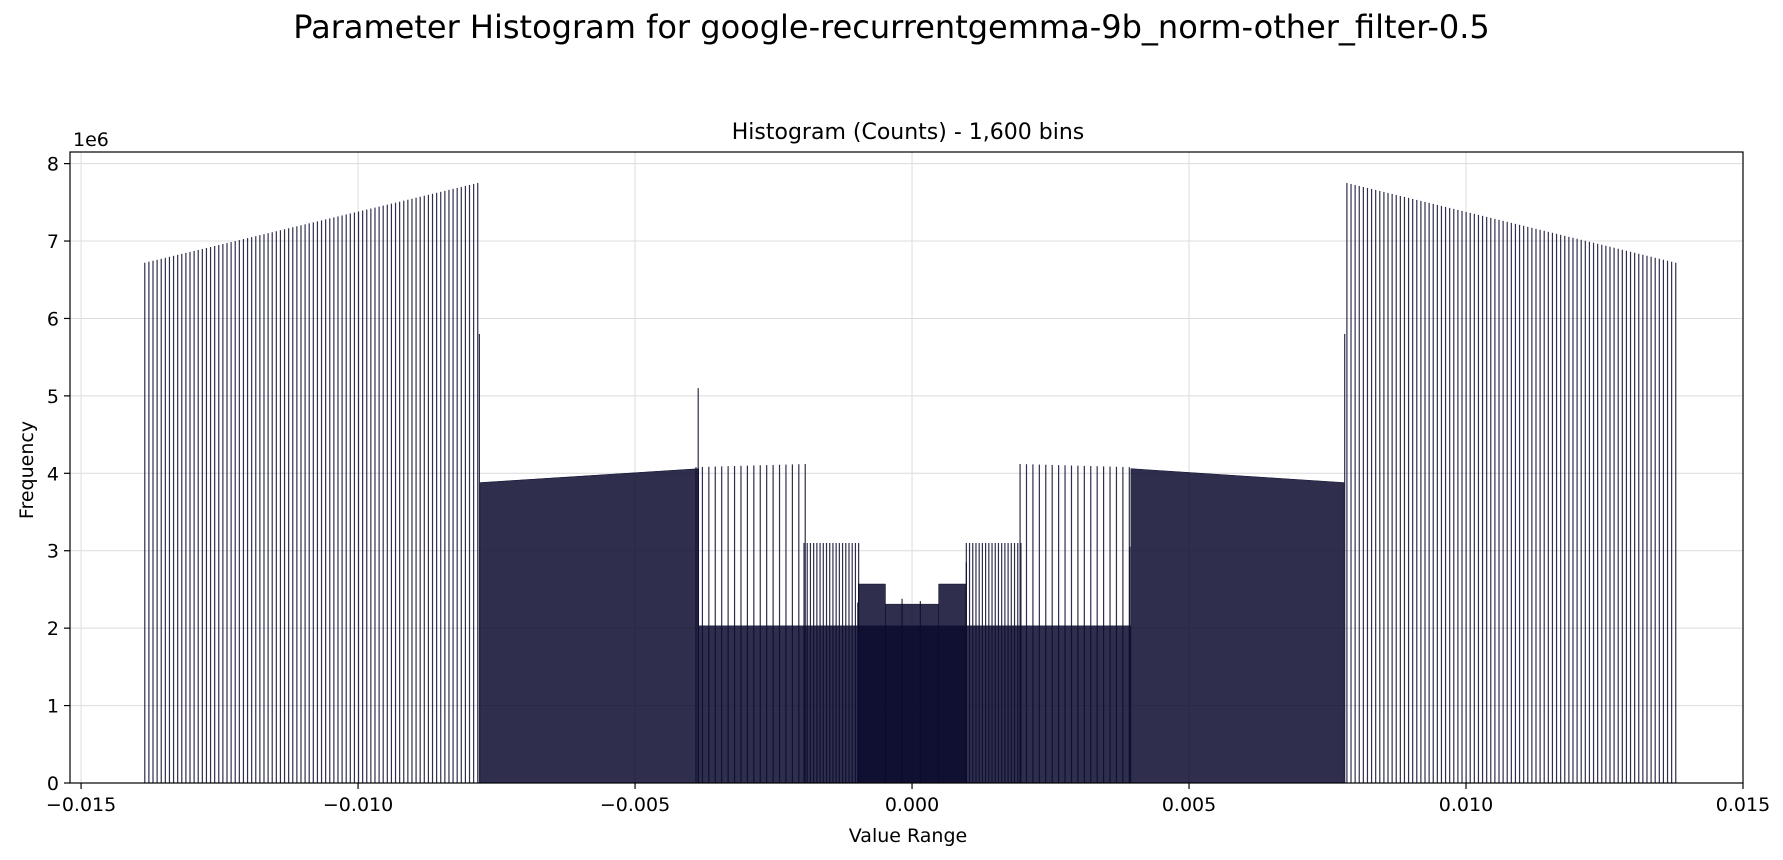 The height and width of the screenshot is (860, 1783). What do you see at coordinates (91, 140) in the screenshot?
I see `y-axis-multiplier: 1e6` at bounding box center [91, 140].